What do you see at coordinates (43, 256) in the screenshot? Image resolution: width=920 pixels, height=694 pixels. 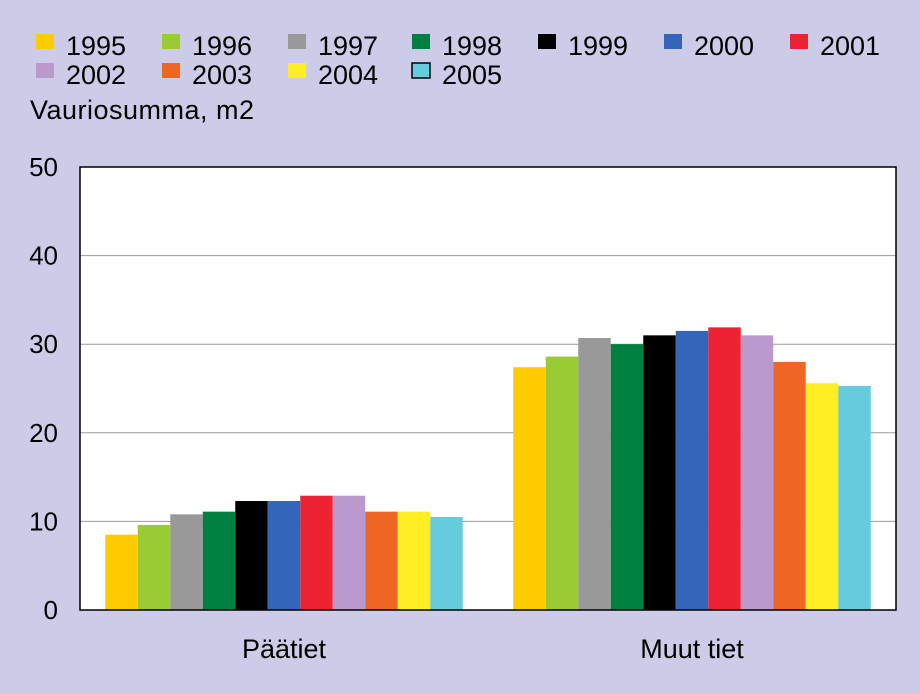 I see `y-tick-label: 40` at bounding box center [43, 256].